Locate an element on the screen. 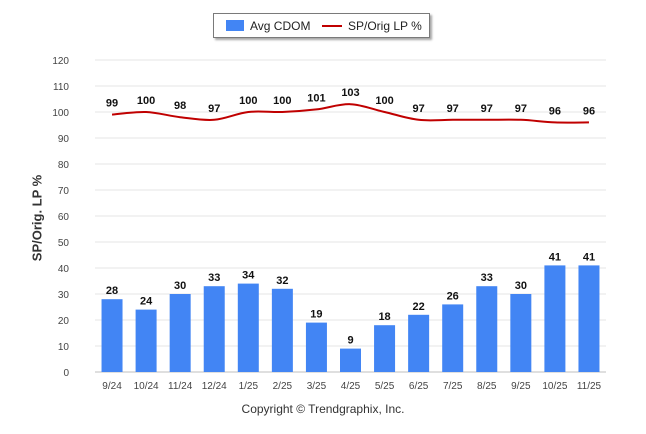 The height and width of the screenshot is (434, 646). x-tick-label: 2/25 is located at coordinates (283, 386).